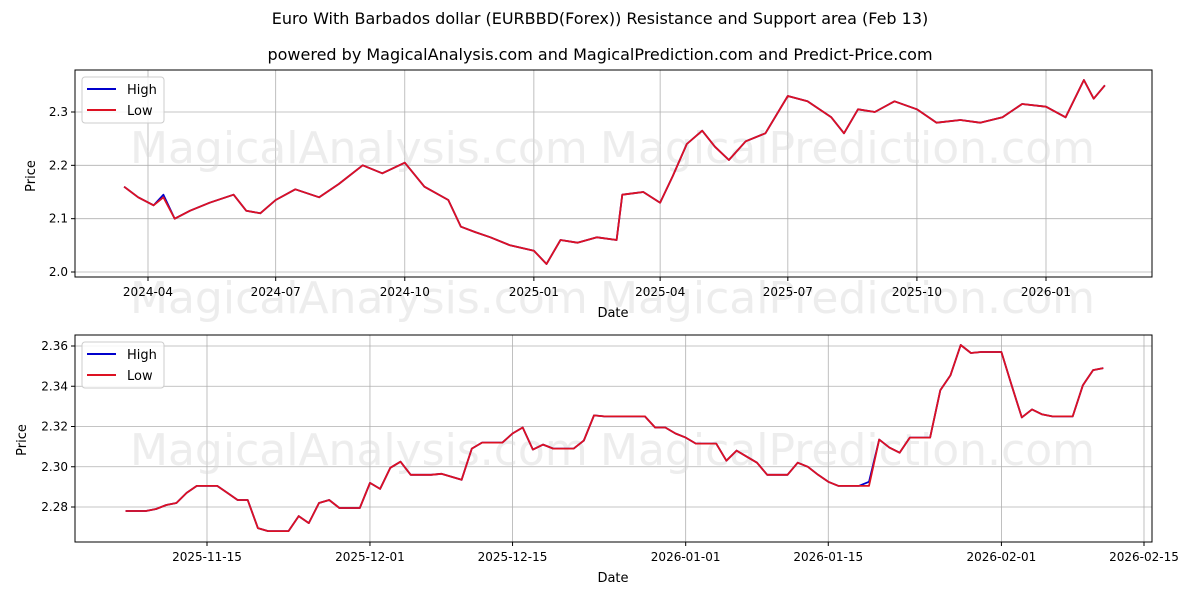  What do you see at coordinates (148, 292) in the screenshot?
I see `x-tick-label: 2024-04` at bounding box center [148, 292].